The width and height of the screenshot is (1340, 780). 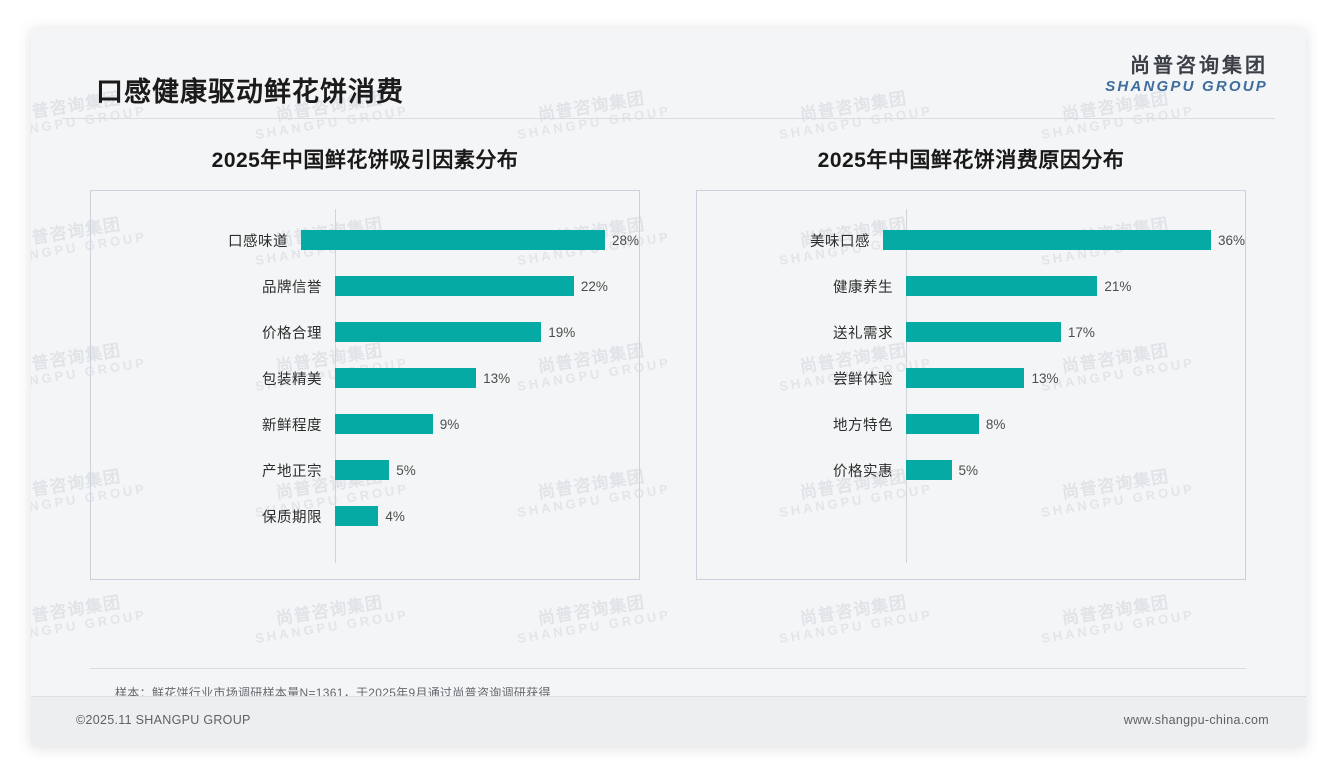 I want to click on copyright-text: ©2025.11 SHANGPU GROUP, so click(x=163, y=720).